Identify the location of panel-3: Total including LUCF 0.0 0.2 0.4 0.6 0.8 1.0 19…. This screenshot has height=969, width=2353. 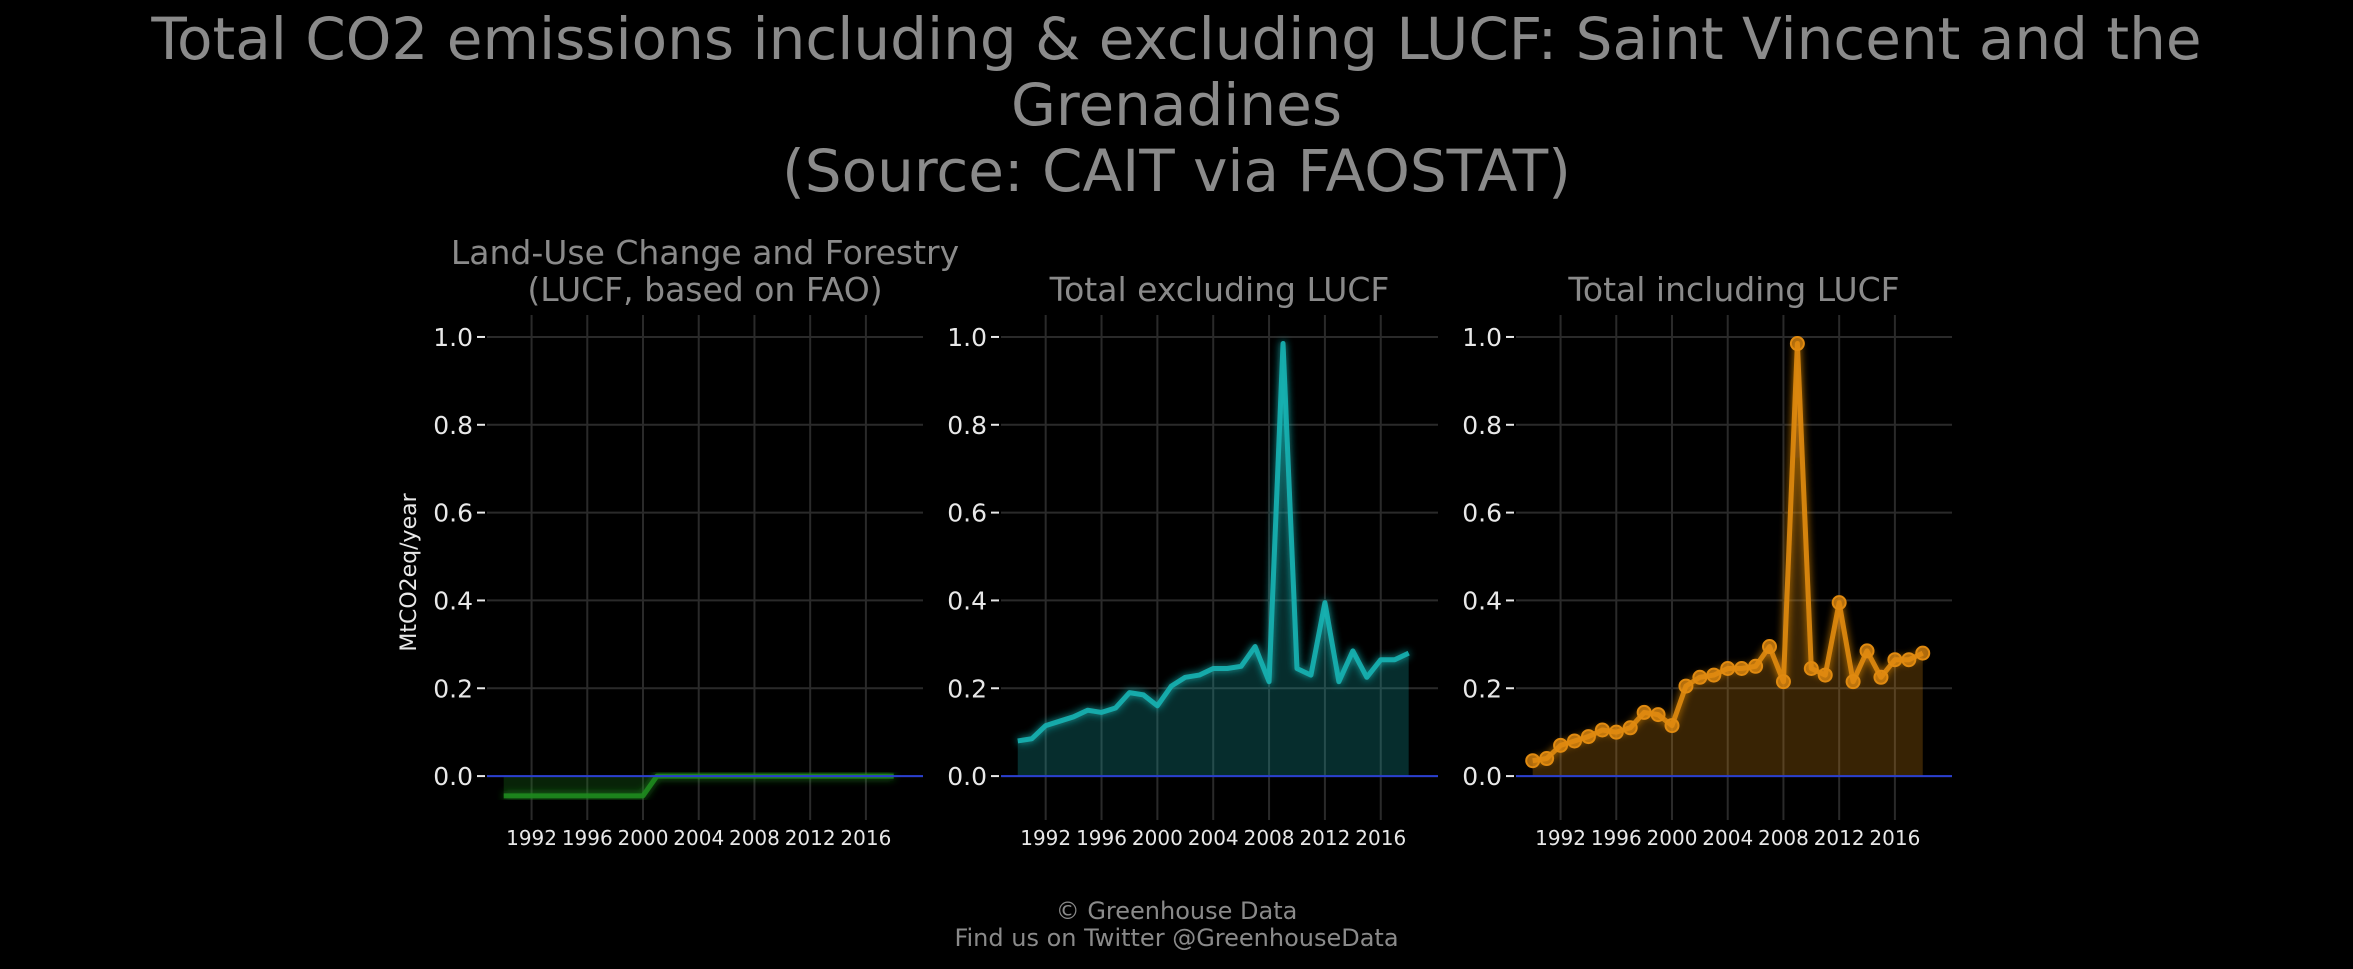
(1707, 560).